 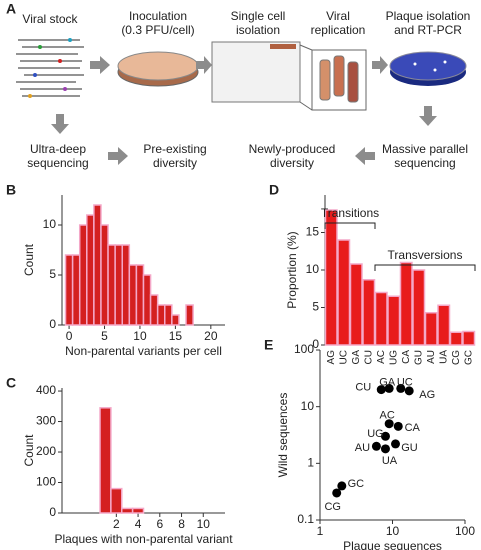 What do you see at coordinates (138, 524) in the screenshot?
I see `x-tick-label: 4` at bounding box center [138, 524].